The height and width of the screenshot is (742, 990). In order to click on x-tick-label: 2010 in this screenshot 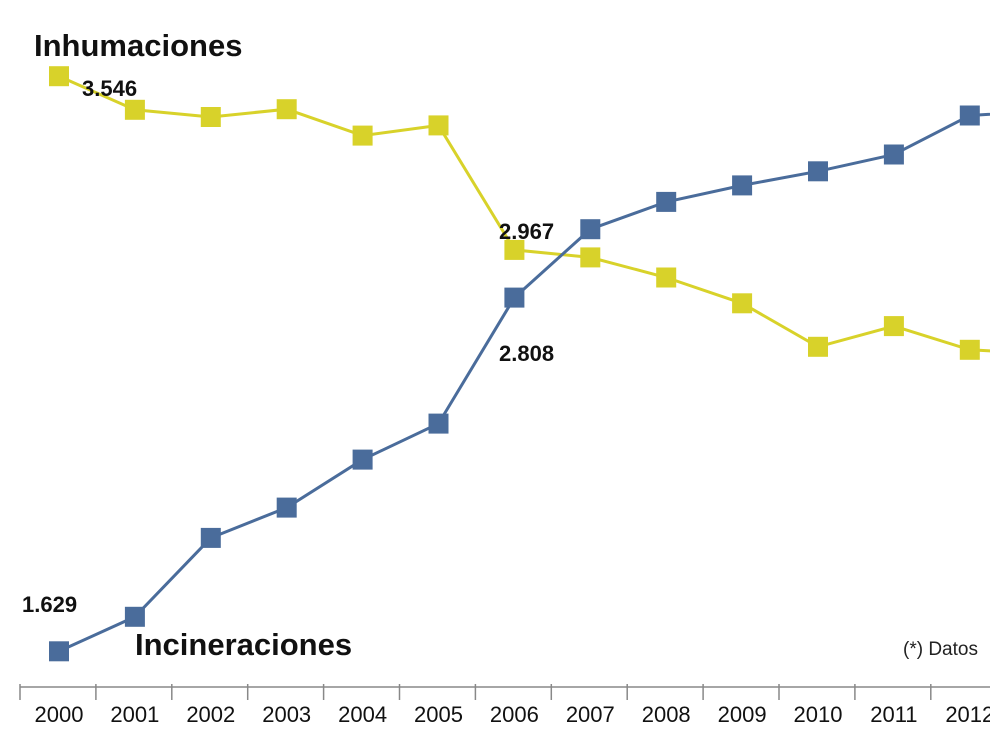, I will do `click(818, 714)`.